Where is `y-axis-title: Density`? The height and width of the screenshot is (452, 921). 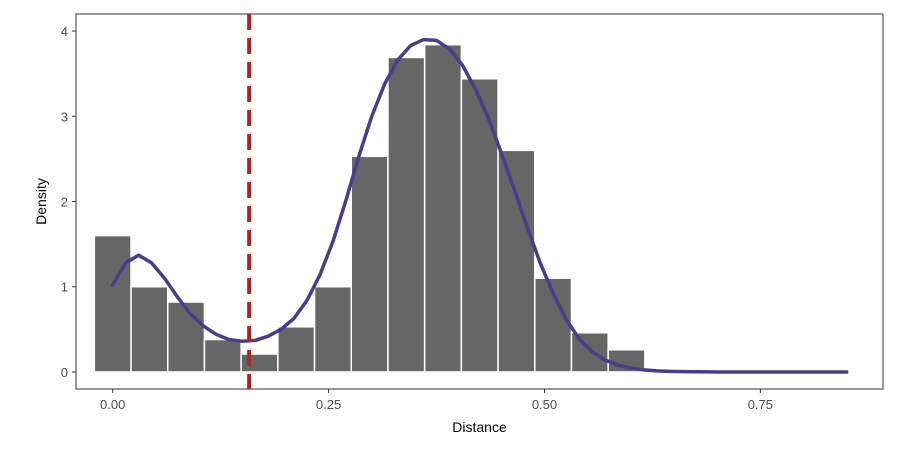
y-axis-title: Density is located at coordinates (41, 201).